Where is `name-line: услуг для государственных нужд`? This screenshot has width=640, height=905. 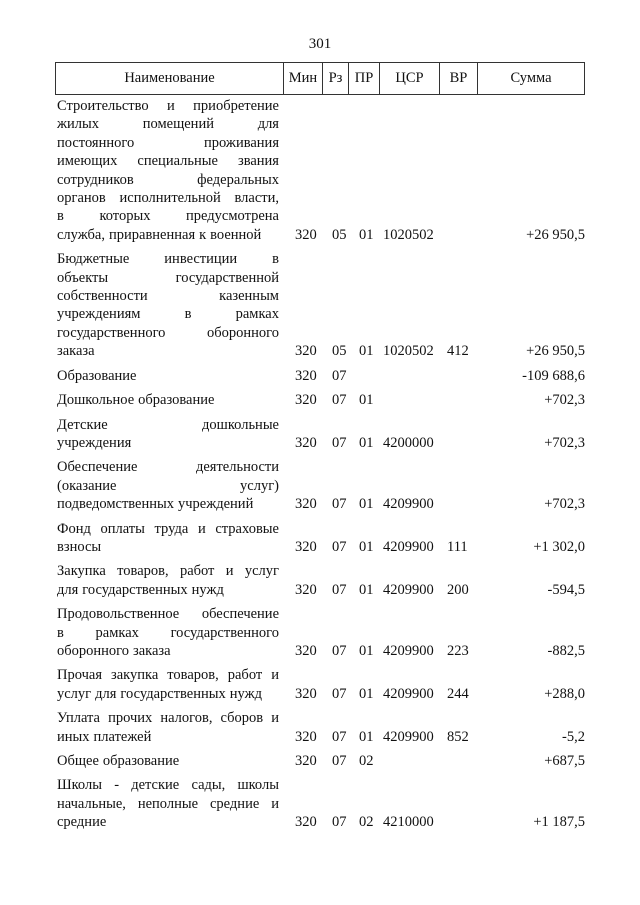
name-line: услуг для государственных нужд is located at coordinates (159, 693).